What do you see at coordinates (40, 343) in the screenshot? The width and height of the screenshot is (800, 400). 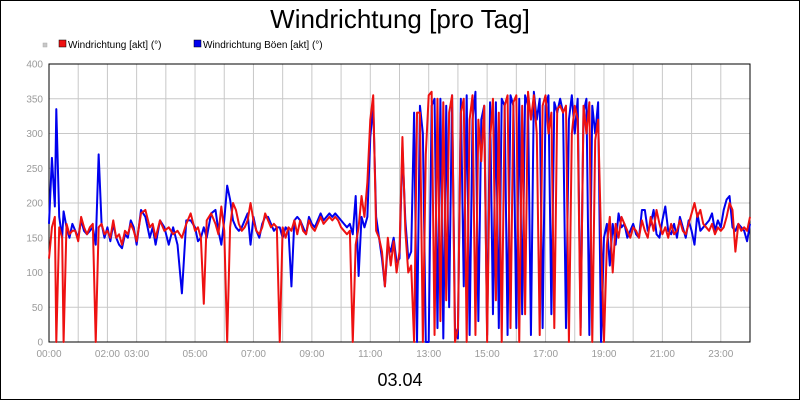 I see `y-tick-label: 0` at bounding box center [40, 343].